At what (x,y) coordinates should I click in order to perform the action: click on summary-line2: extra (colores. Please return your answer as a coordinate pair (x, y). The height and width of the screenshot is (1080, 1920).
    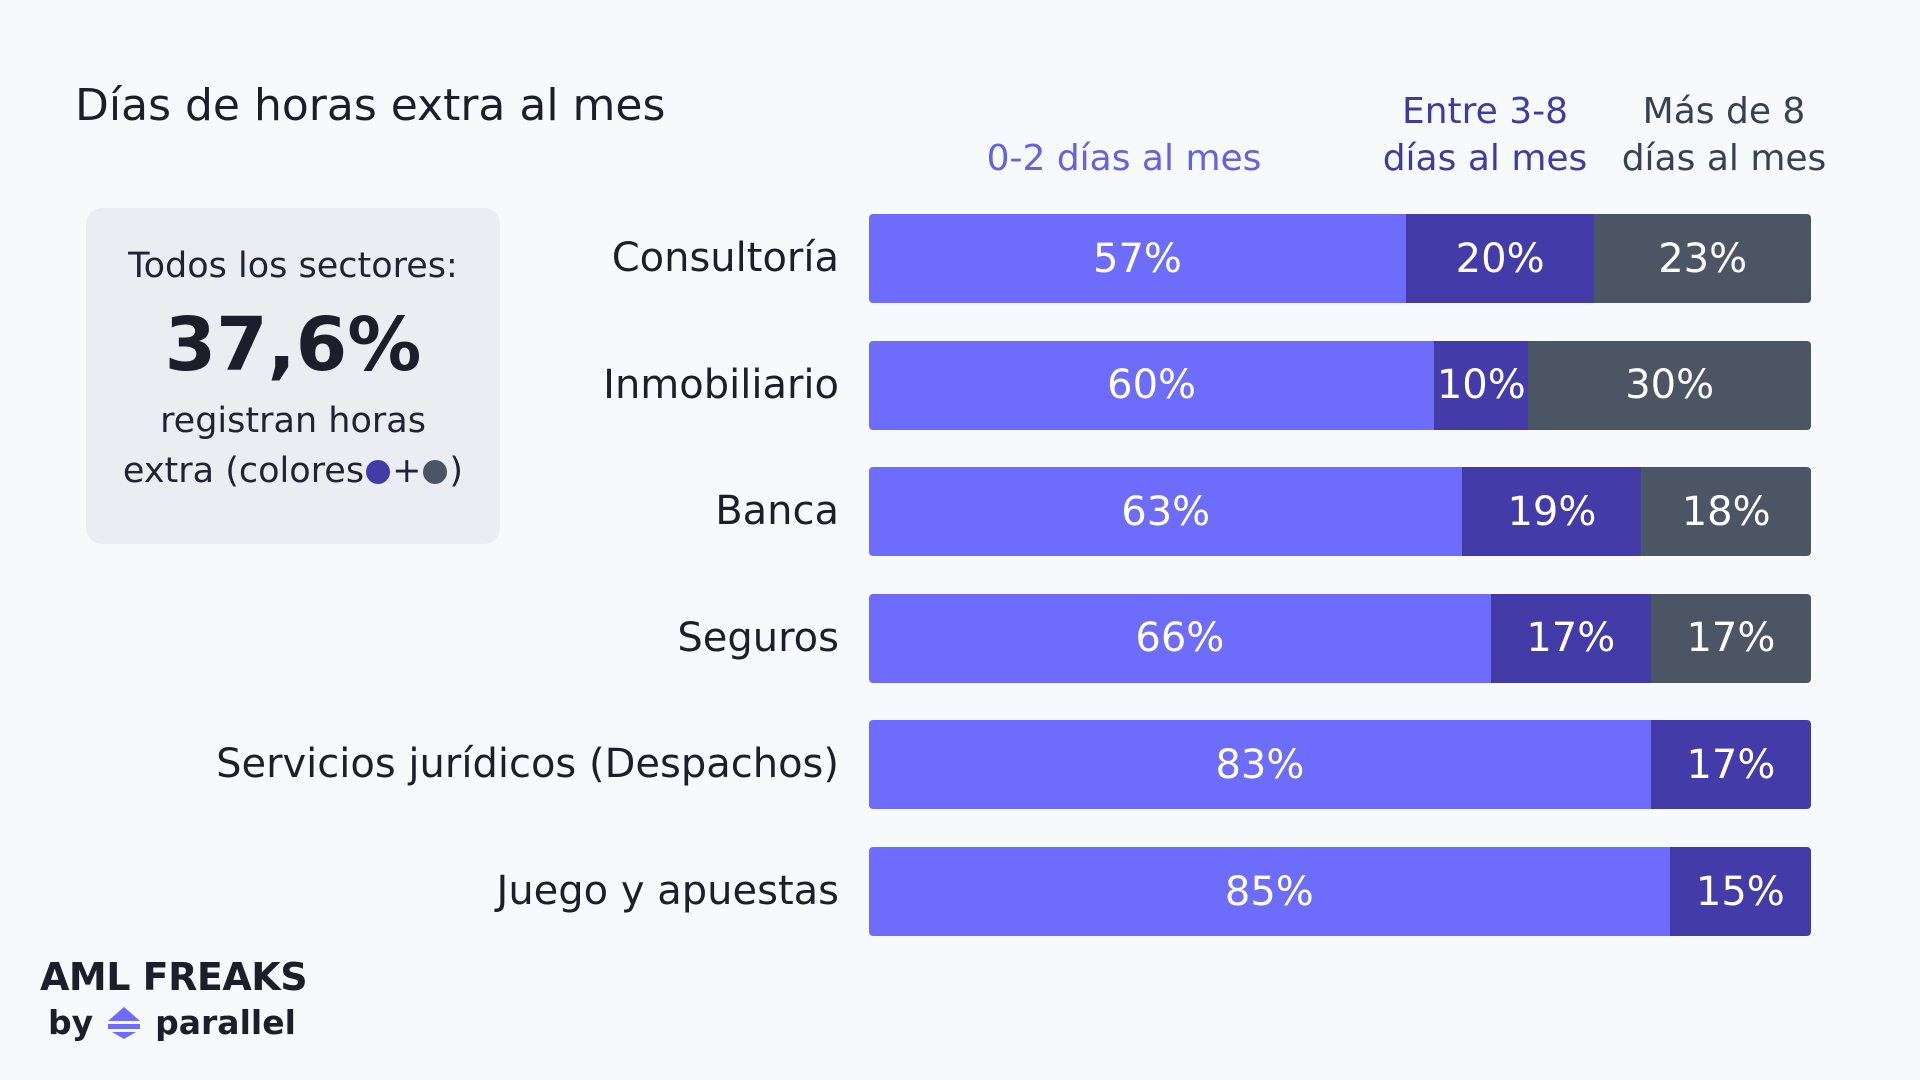
    Looking at the image, I should click on (243, 471).